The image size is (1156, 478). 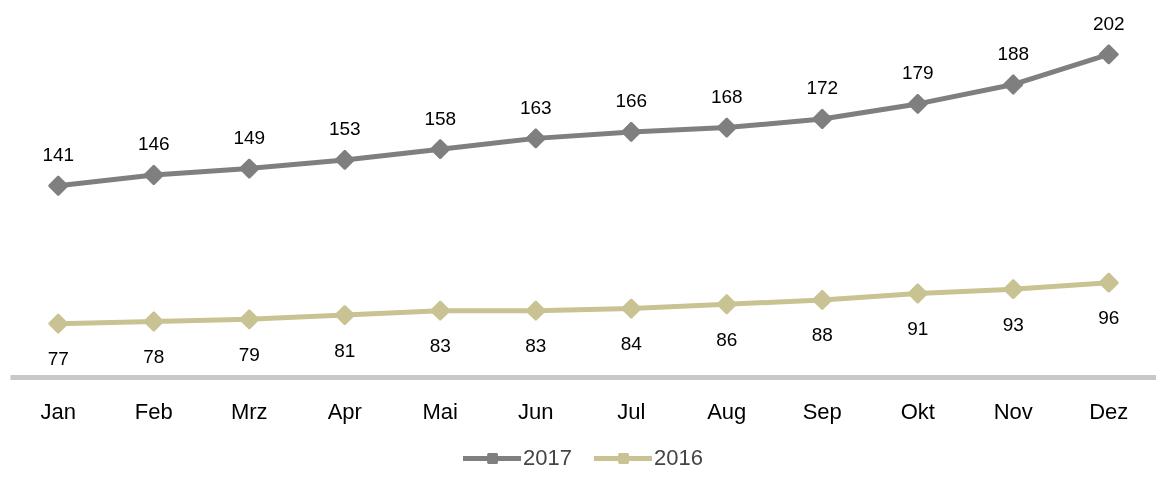 I want to click on data-label: 146, so click(x=153, y=144).